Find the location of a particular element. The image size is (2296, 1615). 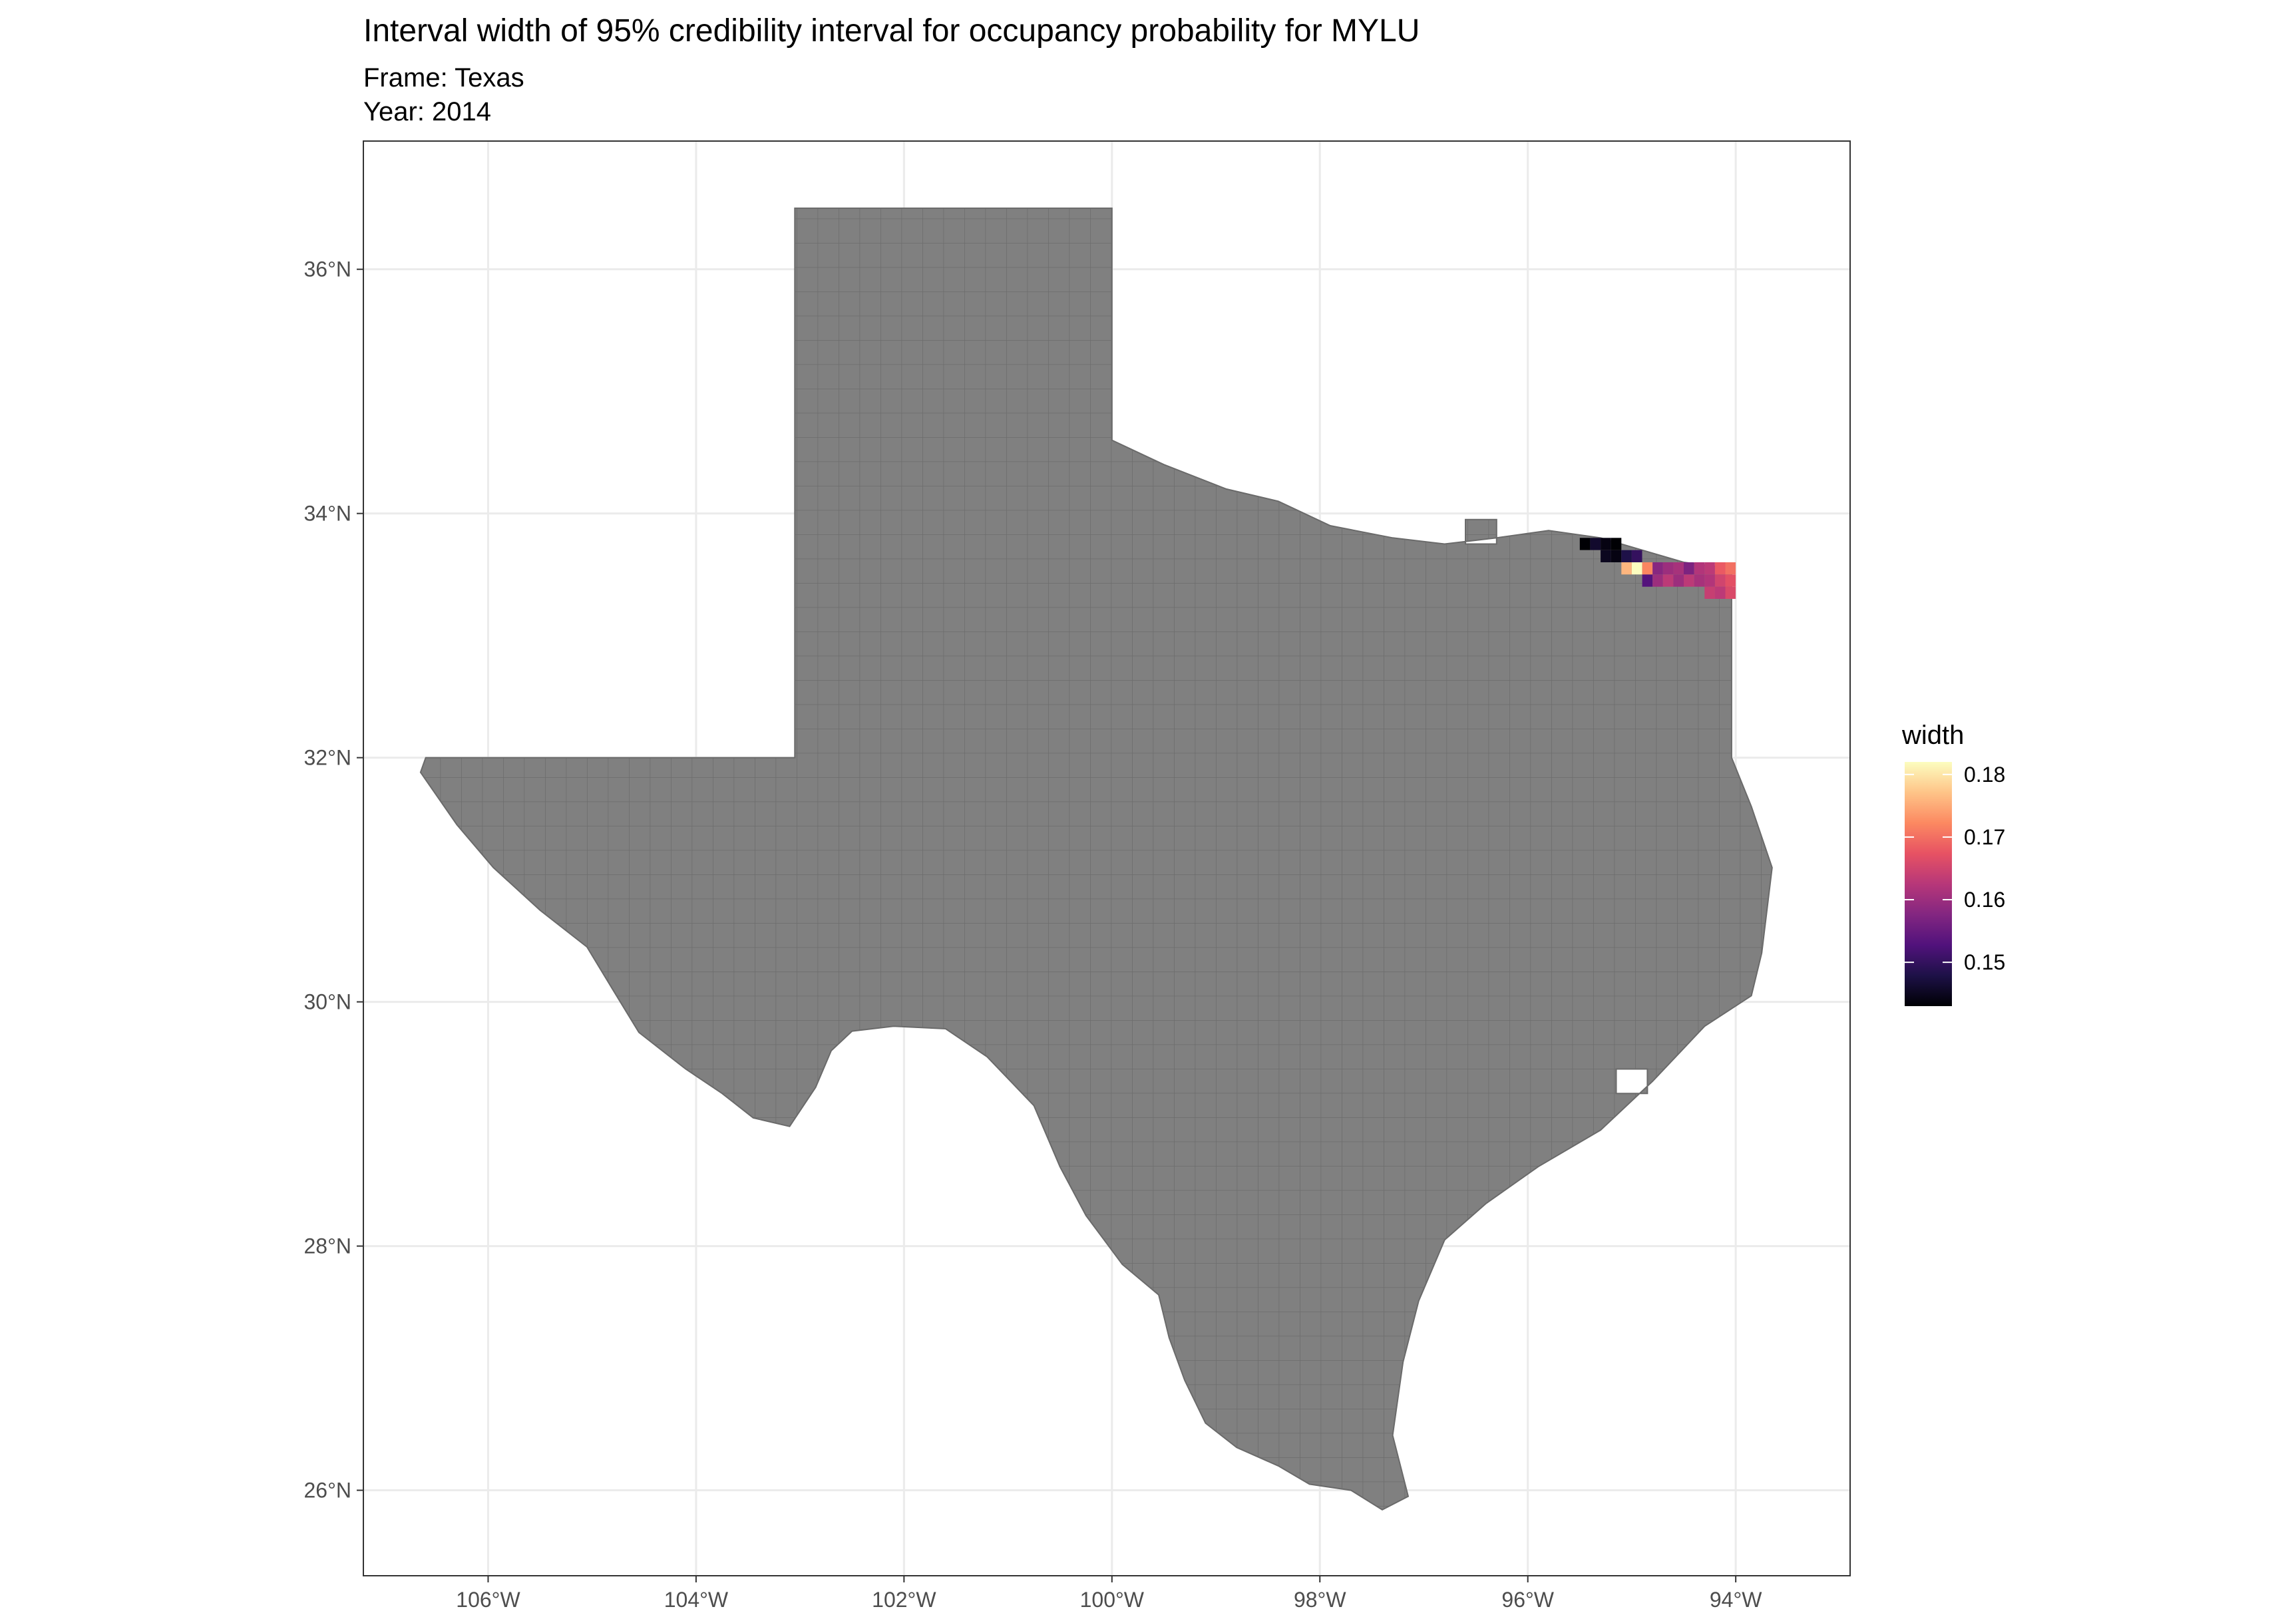

y-tick-label: 36°N is located at coordinates (328, 269).